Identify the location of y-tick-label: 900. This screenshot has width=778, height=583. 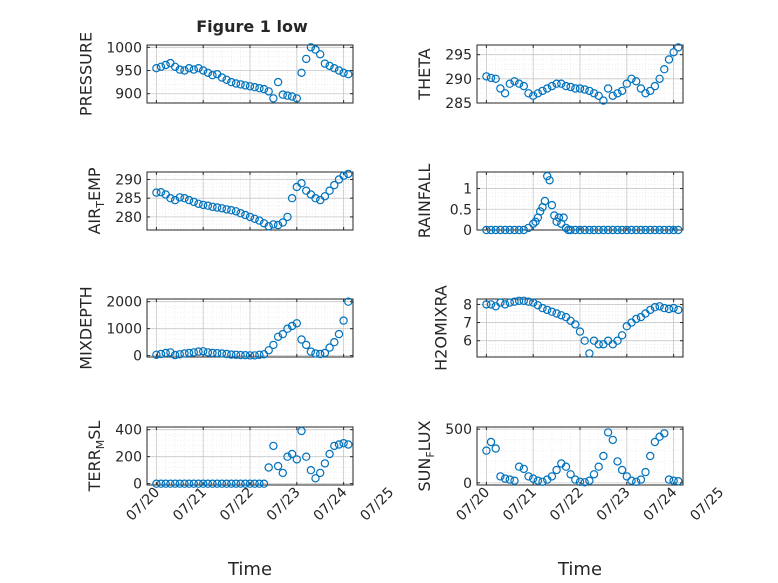
(128, 95).